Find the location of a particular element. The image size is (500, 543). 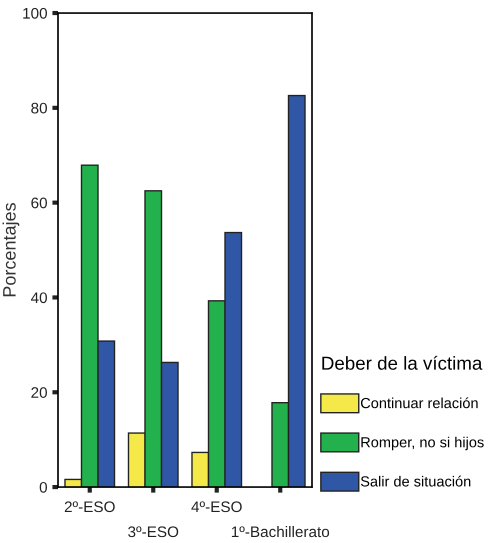

y-axis-title: Porcentajes is located at coordinates (11, 249).